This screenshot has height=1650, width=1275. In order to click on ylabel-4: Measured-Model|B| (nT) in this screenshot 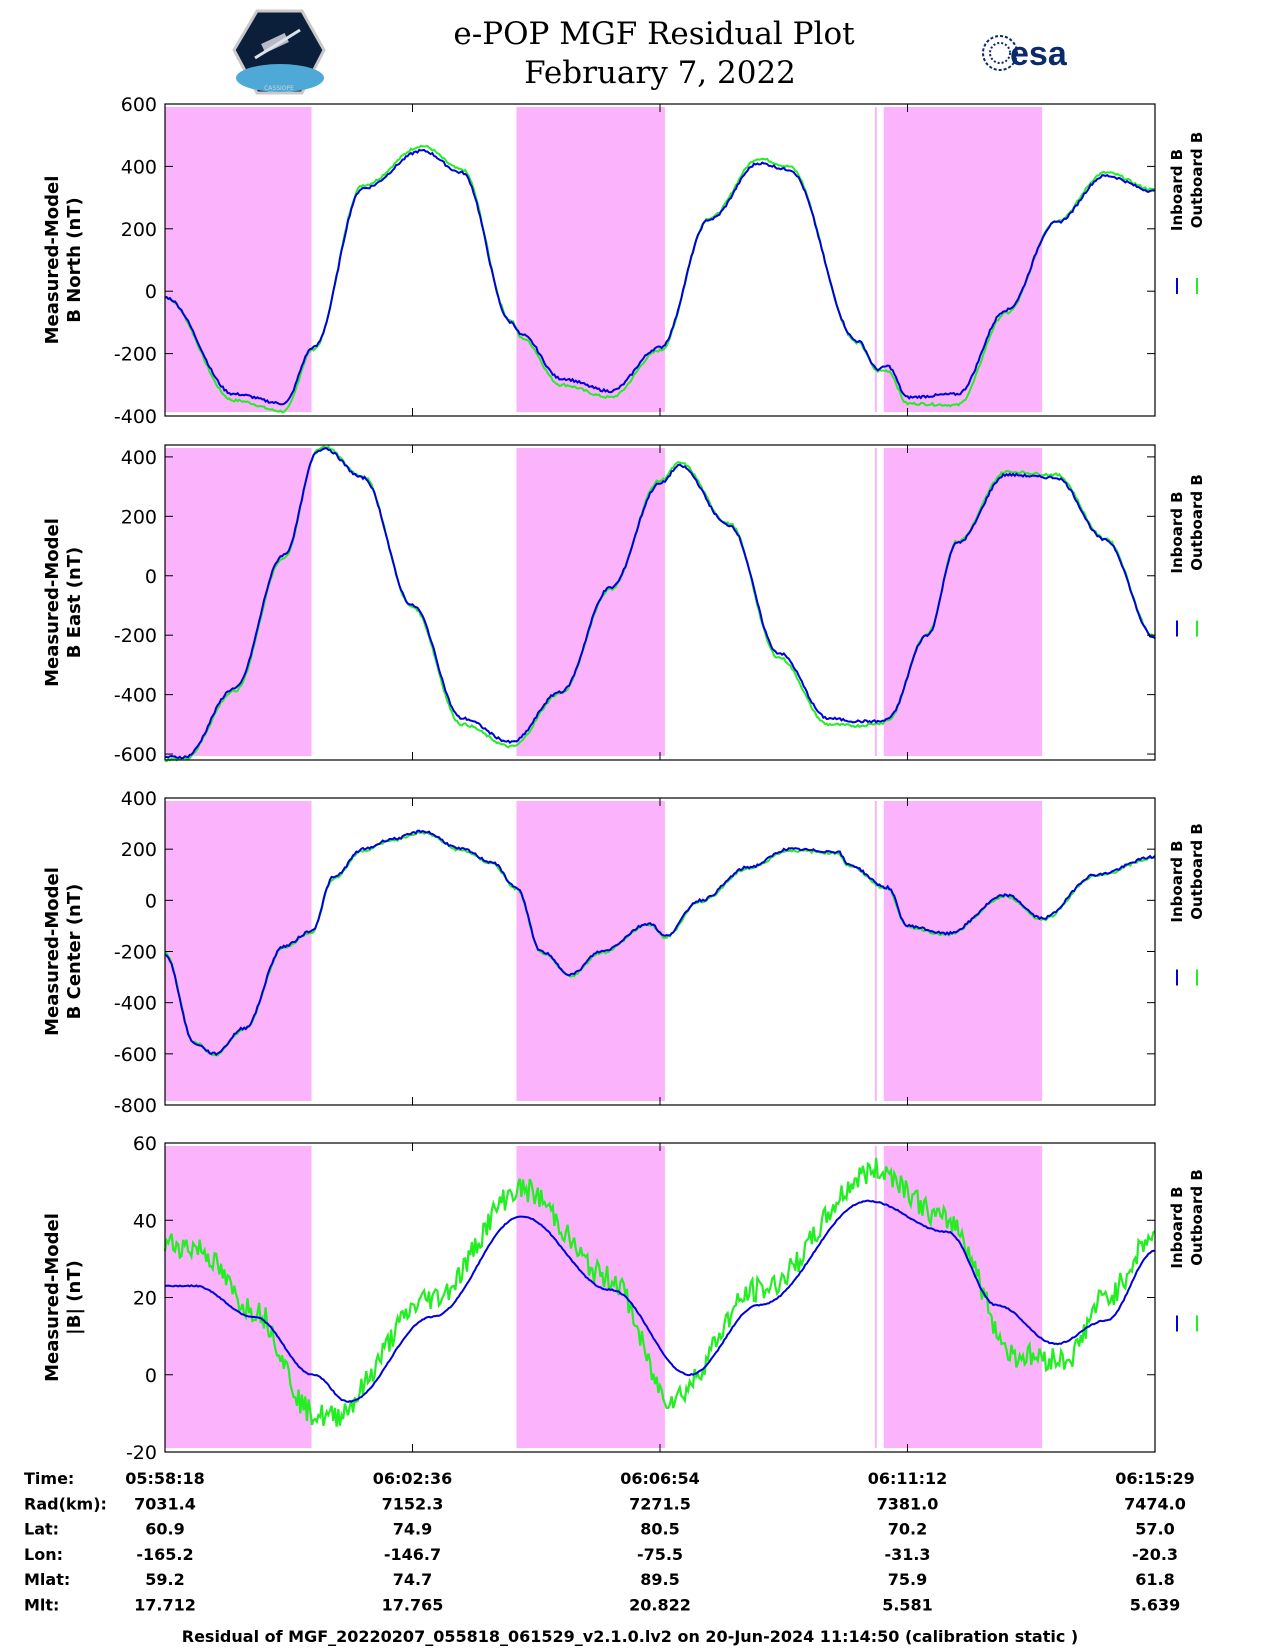, I will do `click(63, 1297)`.